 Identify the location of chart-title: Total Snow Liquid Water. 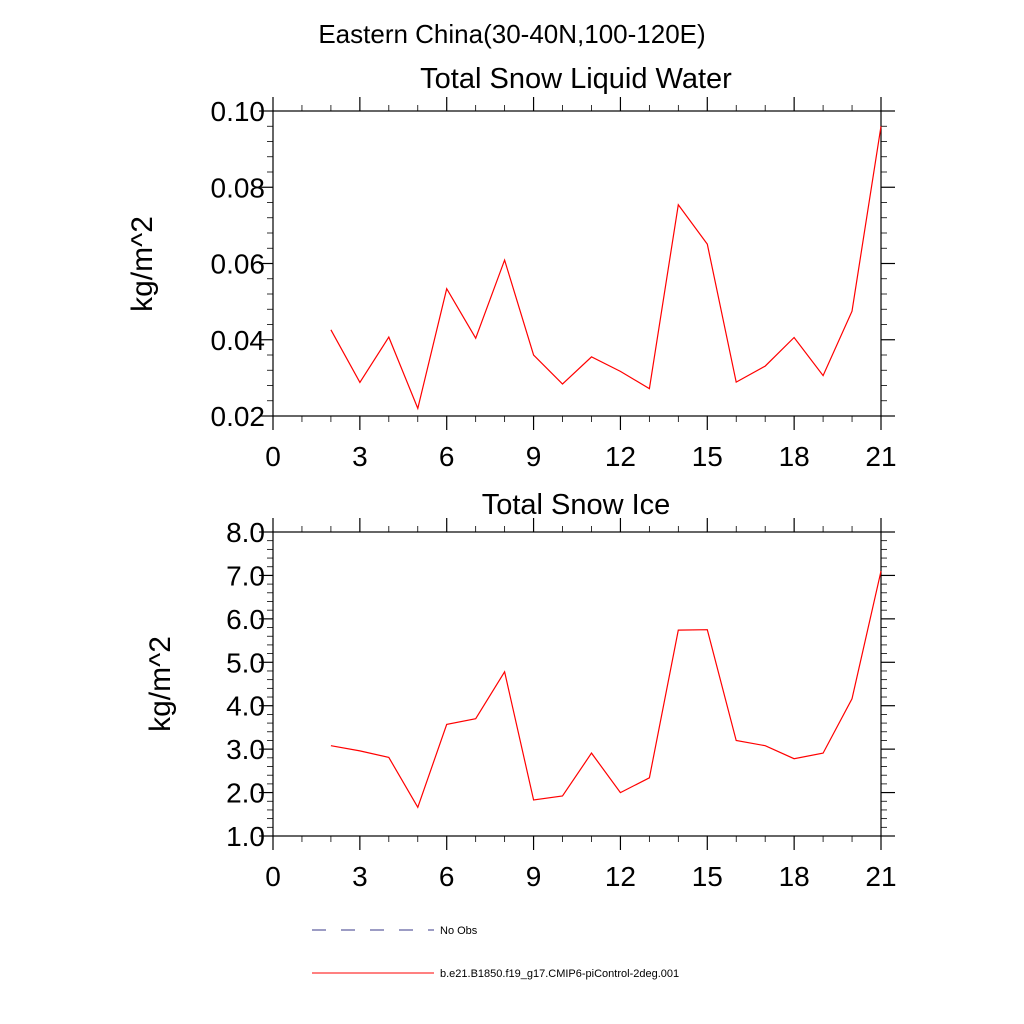
(576, 79).